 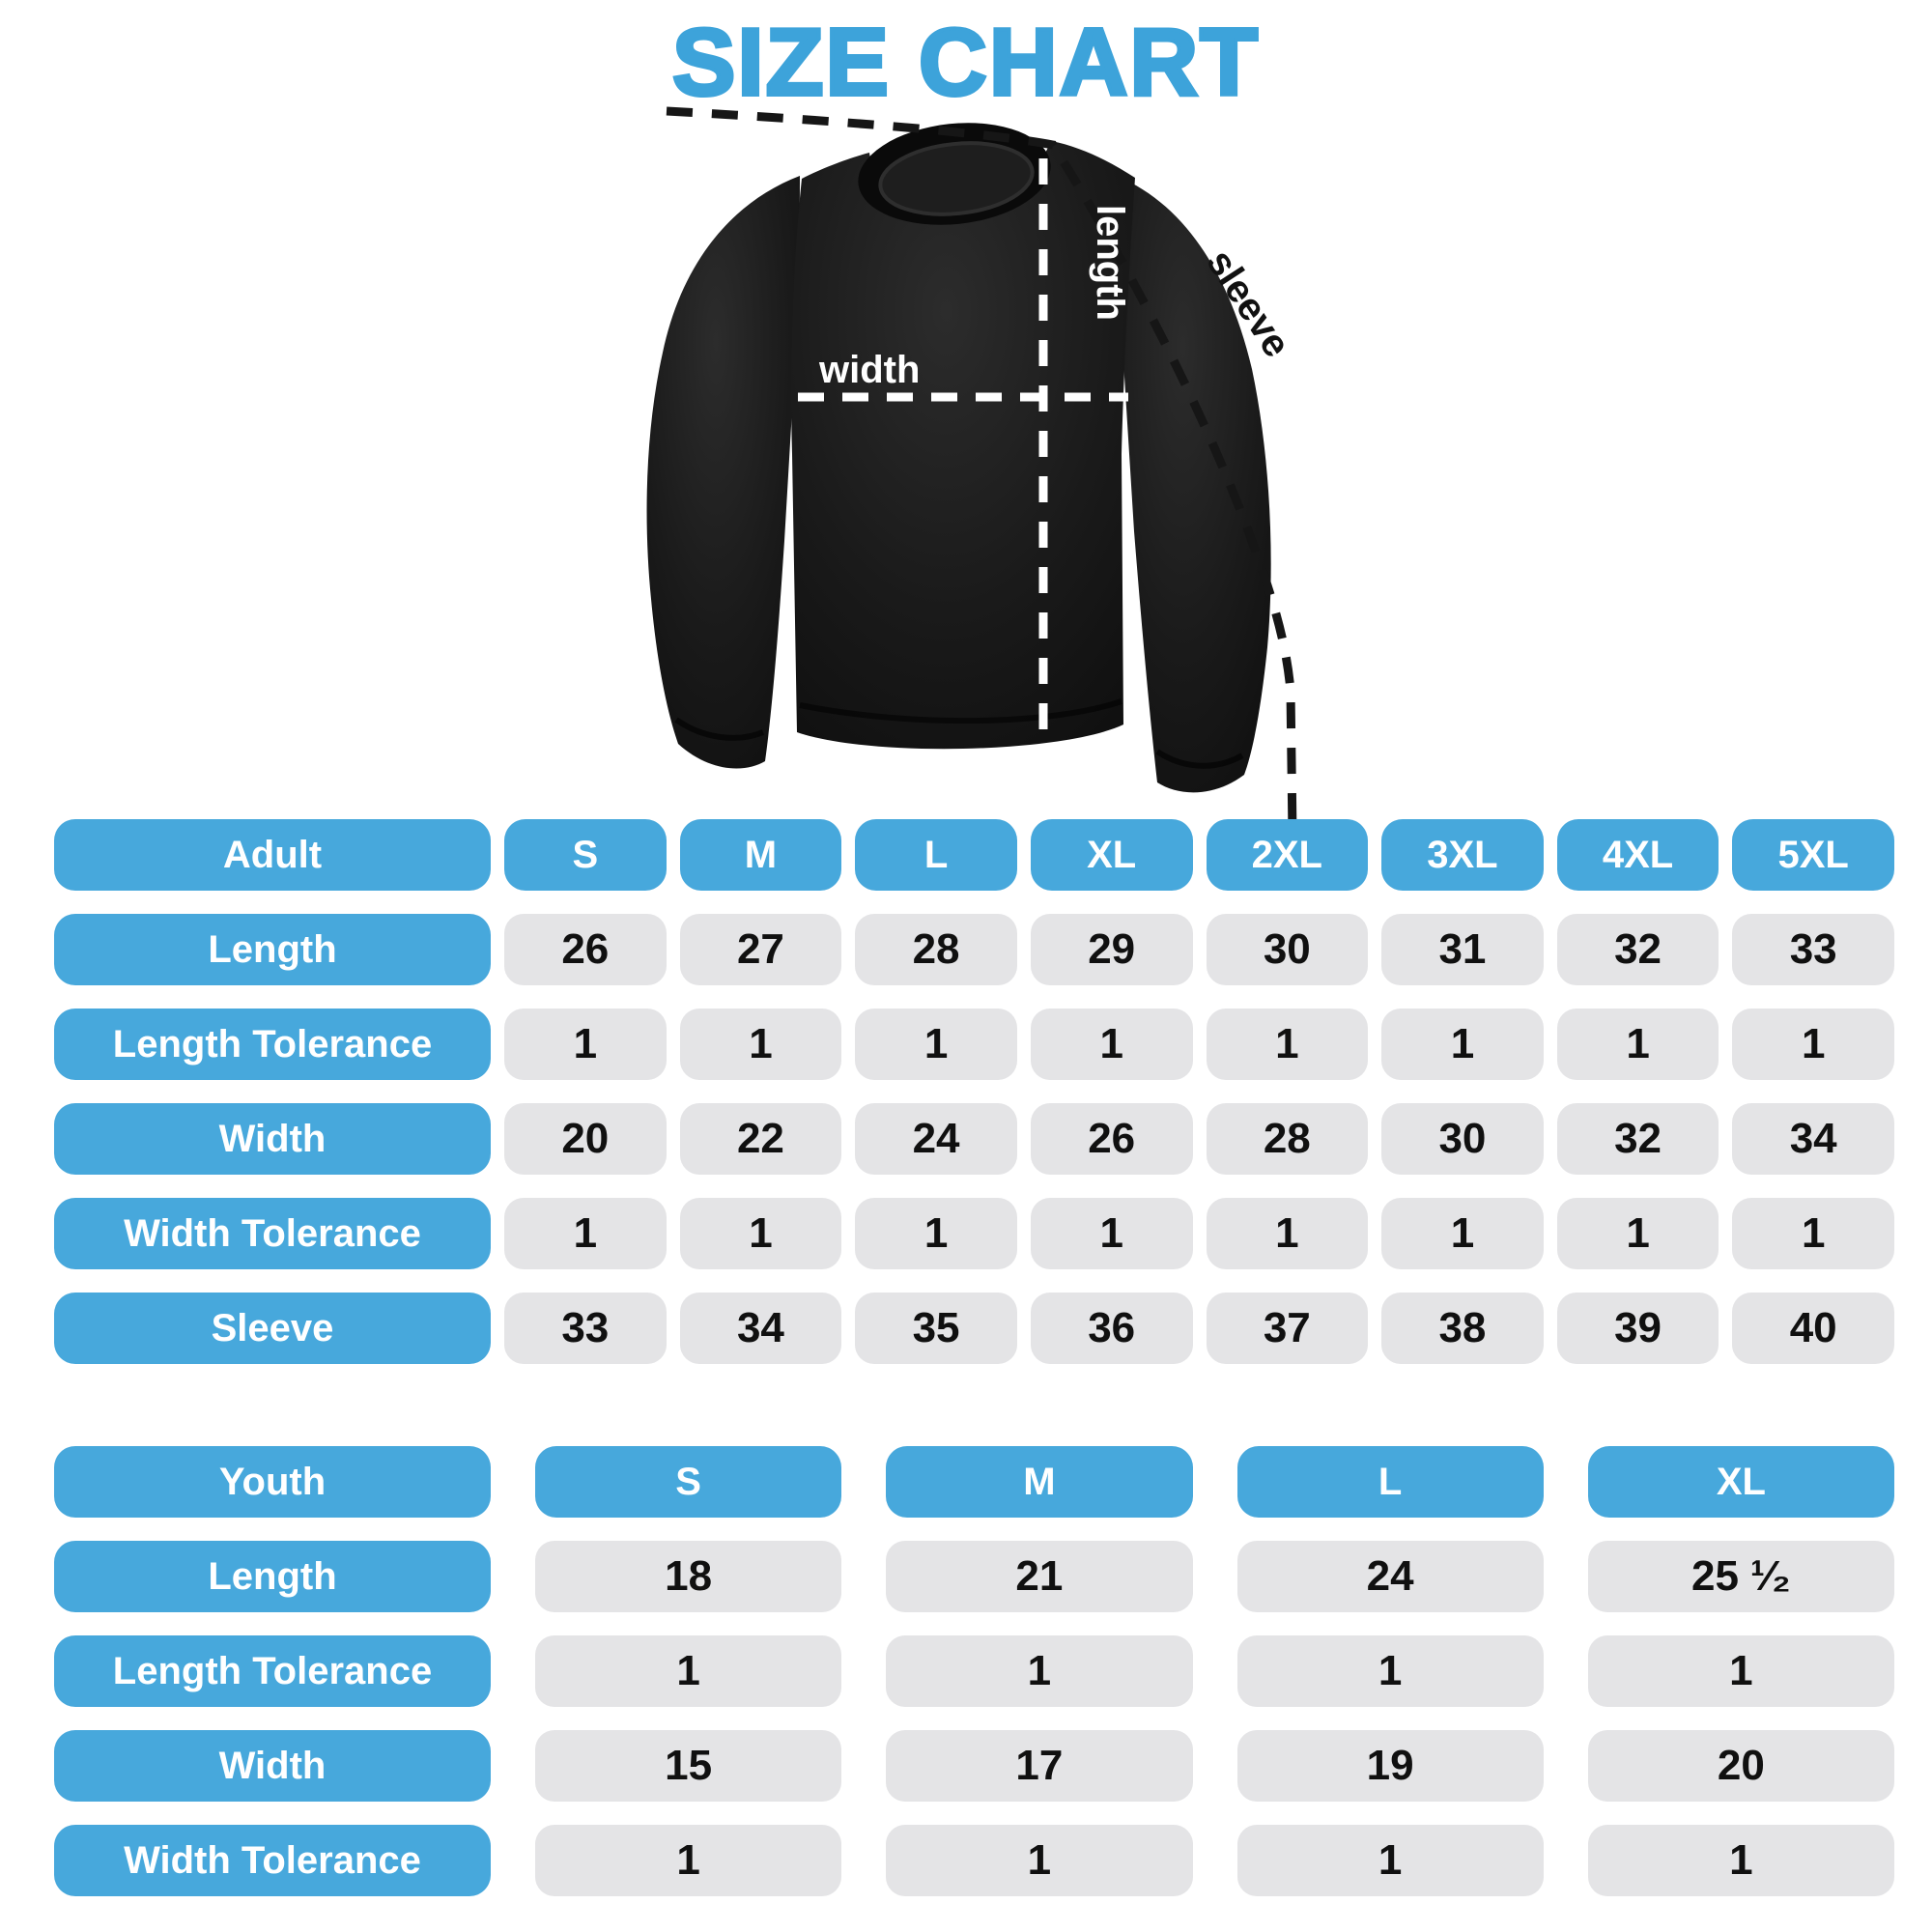 What do you see at coordinates (272, 1328) in the screenshot?
I see `measurement-row-label: Sleeve` at bounding box center [272, 1328].